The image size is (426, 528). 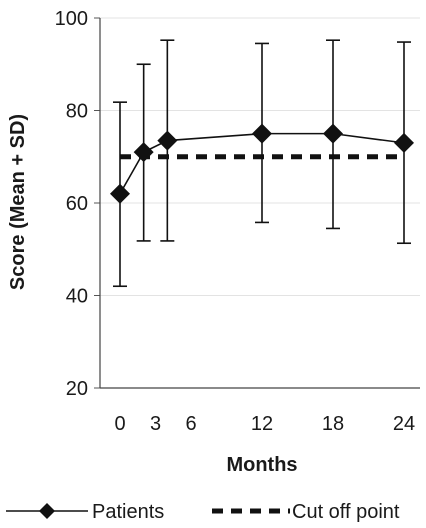 I want to click on x-tick-label: 0, so click(x=119, y=424).